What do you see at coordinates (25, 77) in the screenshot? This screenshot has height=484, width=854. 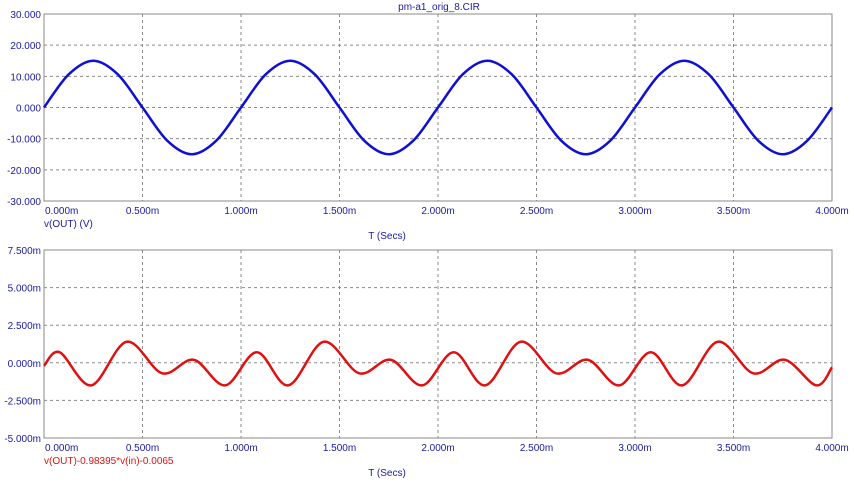 I see `y-tick-label: 10.000` at bounding box center [25, 77].